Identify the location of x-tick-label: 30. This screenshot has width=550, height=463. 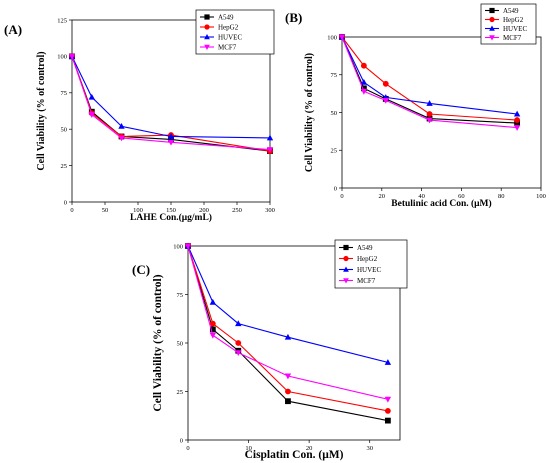
(369, 448).